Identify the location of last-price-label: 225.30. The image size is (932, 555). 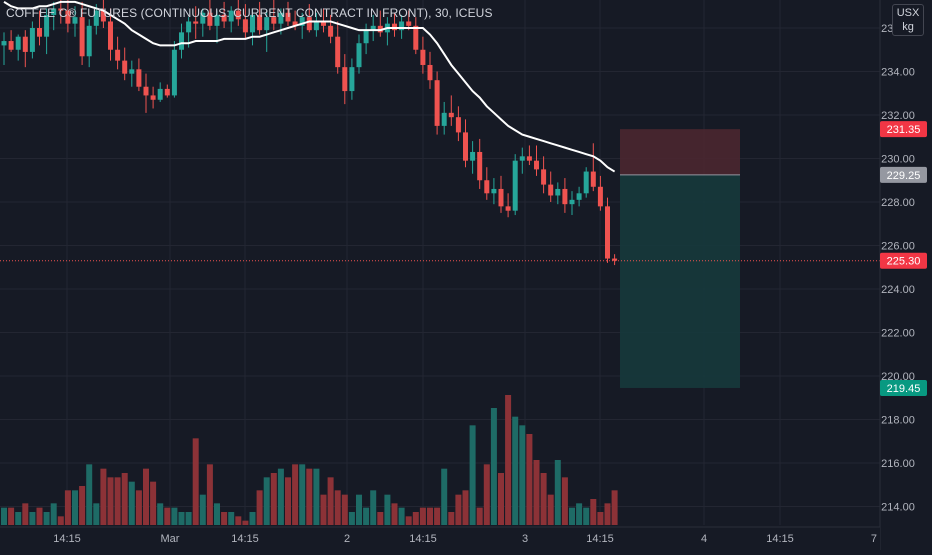
(903, 260).